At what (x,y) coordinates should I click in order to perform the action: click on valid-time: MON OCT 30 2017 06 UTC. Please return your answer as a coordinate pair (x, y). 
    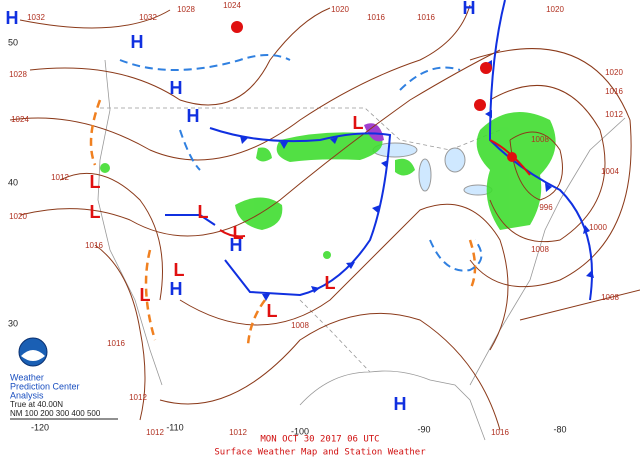
    Looking at the image, I should click on (319, 440).